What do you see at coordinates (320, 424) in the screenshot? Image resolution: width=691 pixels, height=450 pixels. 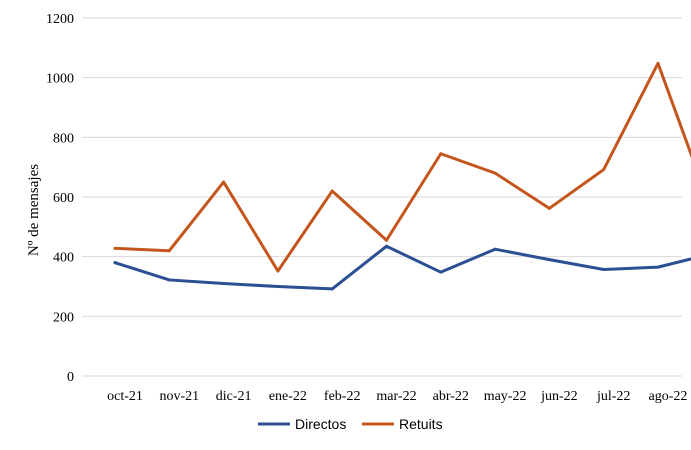 I see `legend-label-directos: Directos` at bounding box center [320, 424].